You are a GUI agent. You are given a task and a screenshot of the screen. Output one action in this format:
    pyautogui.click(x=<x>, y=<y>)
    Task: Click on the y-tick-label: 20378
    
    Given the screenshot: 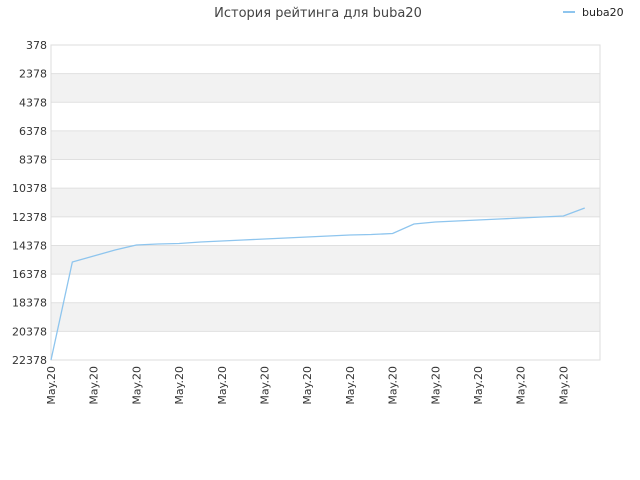 What is the action you would take?
    pyautogui.click(x=29, y=331)
    